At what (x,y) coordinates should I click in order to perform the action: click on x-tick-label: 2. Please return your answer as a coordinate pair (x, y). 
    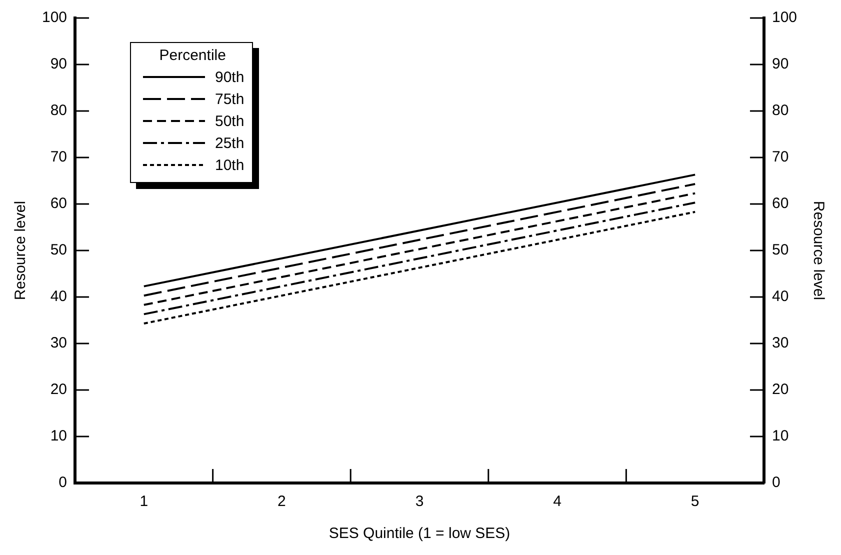
    Looking at the image, I should click on (282, 501).